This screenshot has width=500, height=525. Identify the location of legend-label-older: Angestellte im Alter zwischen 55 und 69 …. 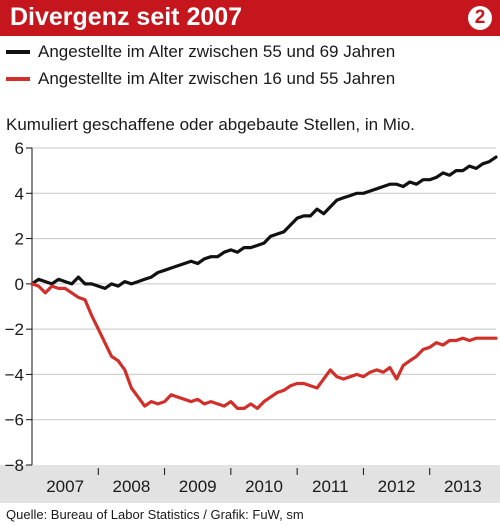
(217, 51).